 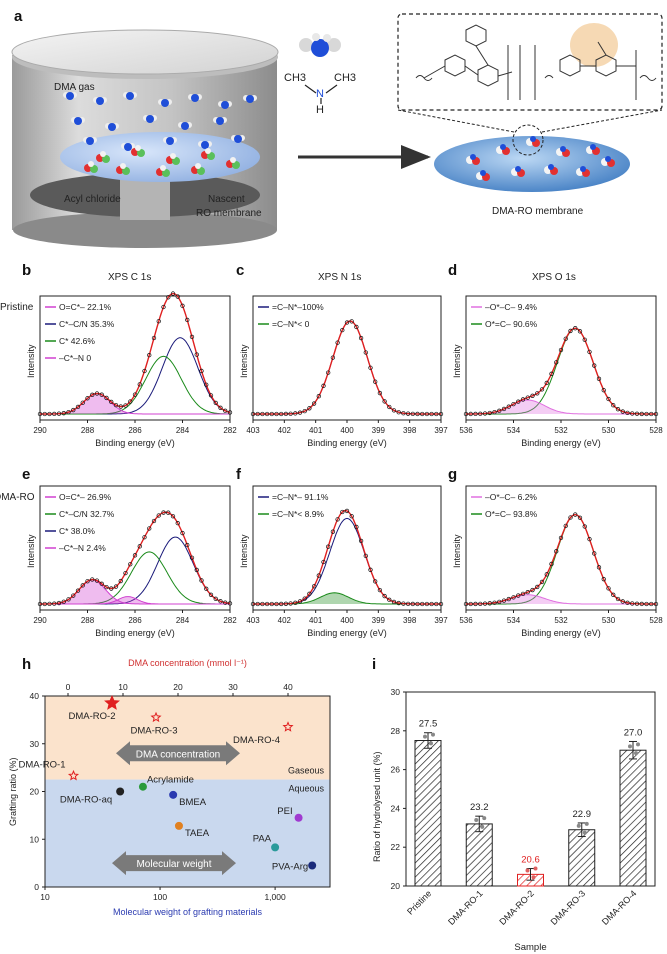 What do you see at coordinates (193, 802) in the screenshot?
I see `aqueous-point-label: BMEA` at bounding box center [193, 802].